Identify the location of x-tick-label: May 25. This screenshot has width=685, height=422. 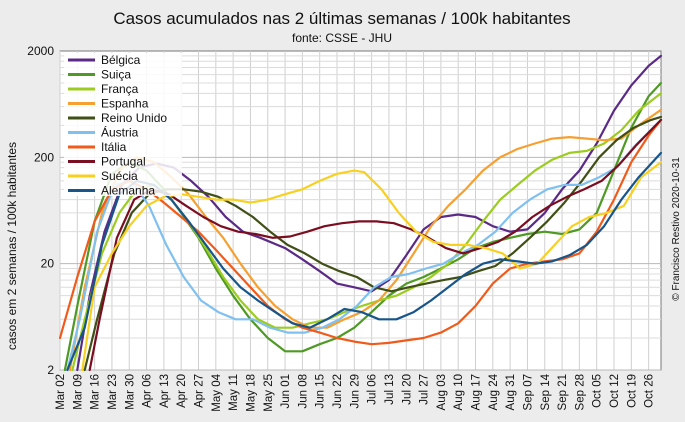
(269, 393).